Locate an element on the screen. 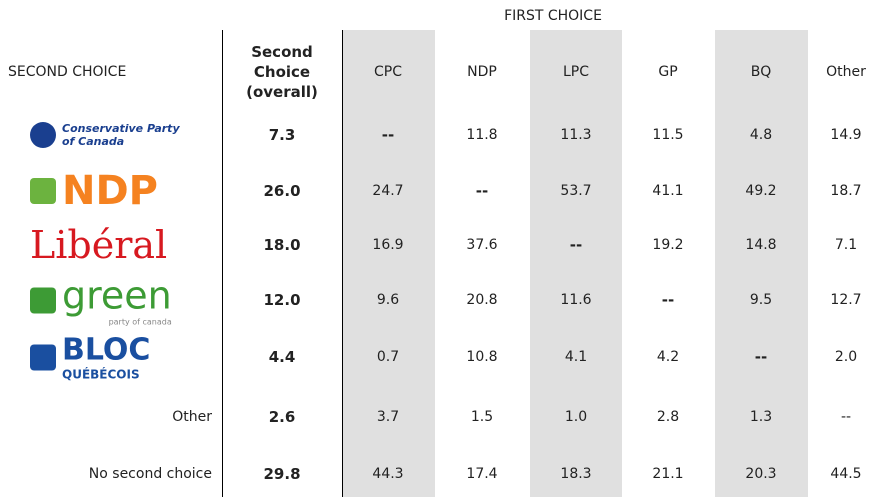 The image size is (884, 497). overall-value: 29.8 is located at coordinates (282, 474).